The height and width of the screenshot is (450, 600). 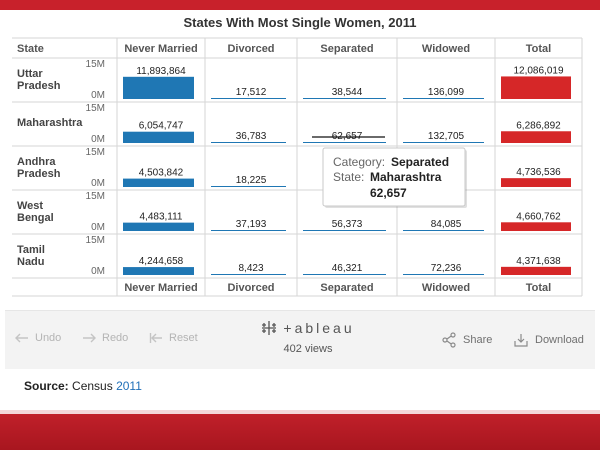 I want to click on bar-west-bengal-separated, so click(x=344, y=230).